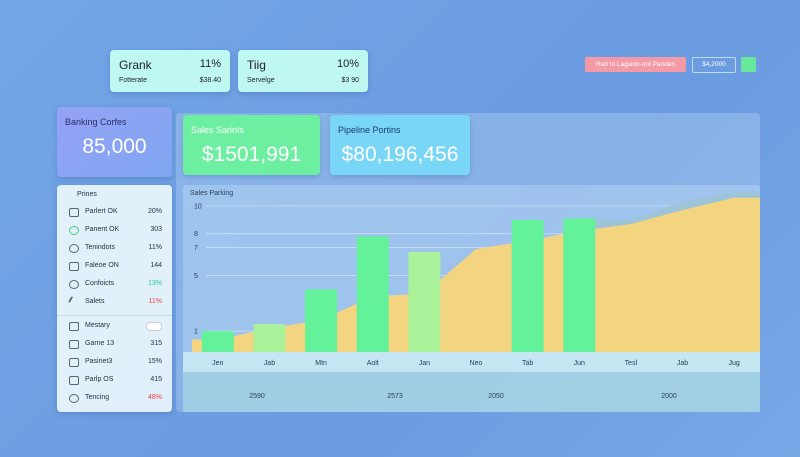 The image size is (800, 457). Describe the element at coordinates (196, 248) in the screenshot. I see `y-tick-label: 7` at that location.